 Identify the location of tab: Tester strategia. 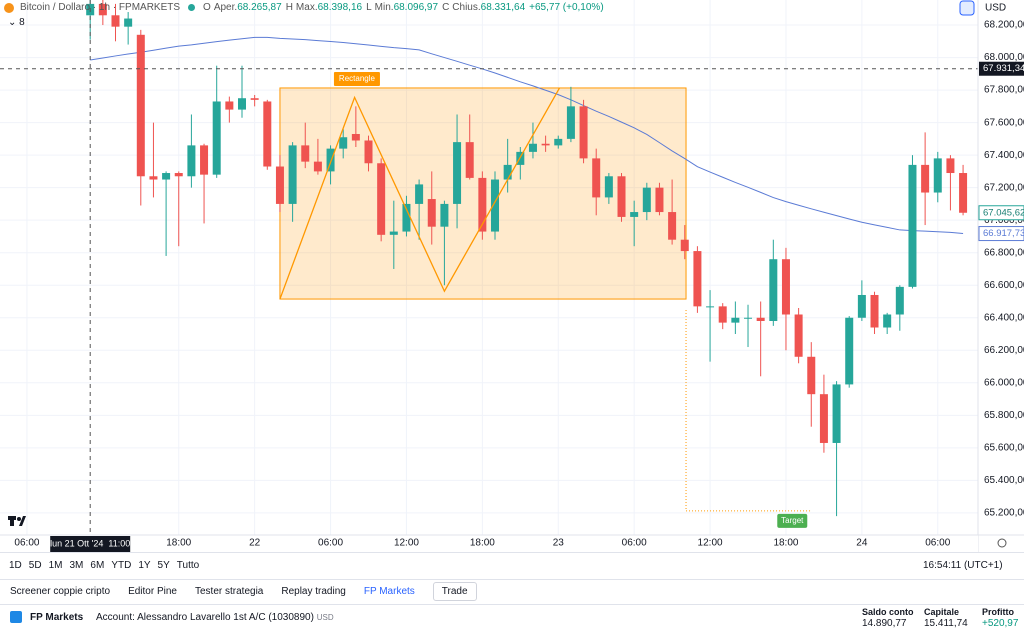
(229, 591).